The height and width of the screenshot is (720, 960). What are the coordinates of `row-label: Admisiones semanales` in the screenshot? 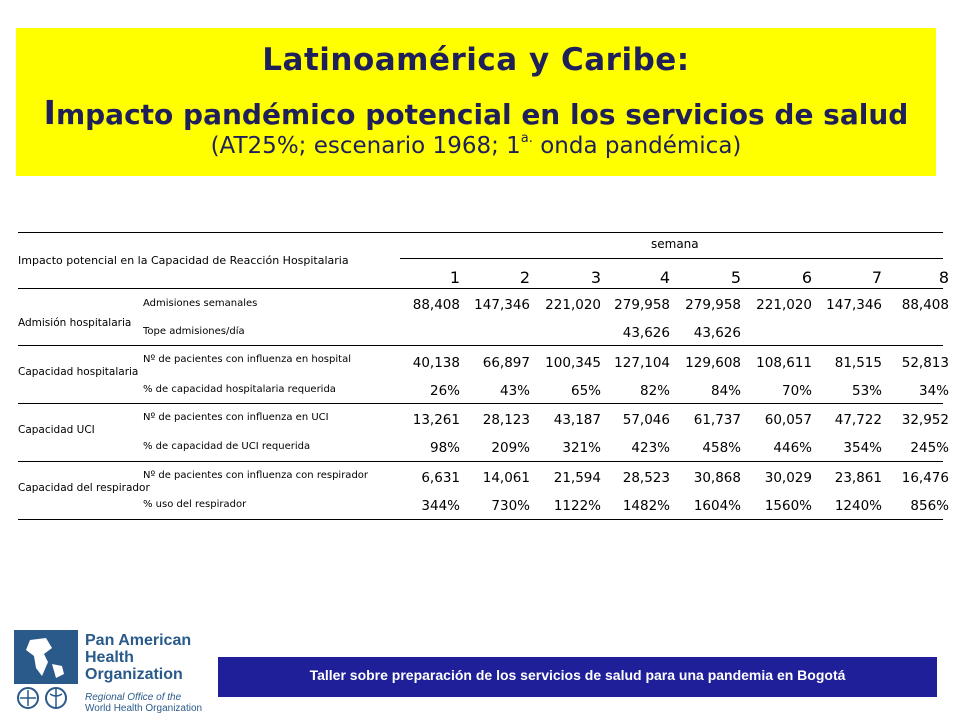 It's located at (200, 303).